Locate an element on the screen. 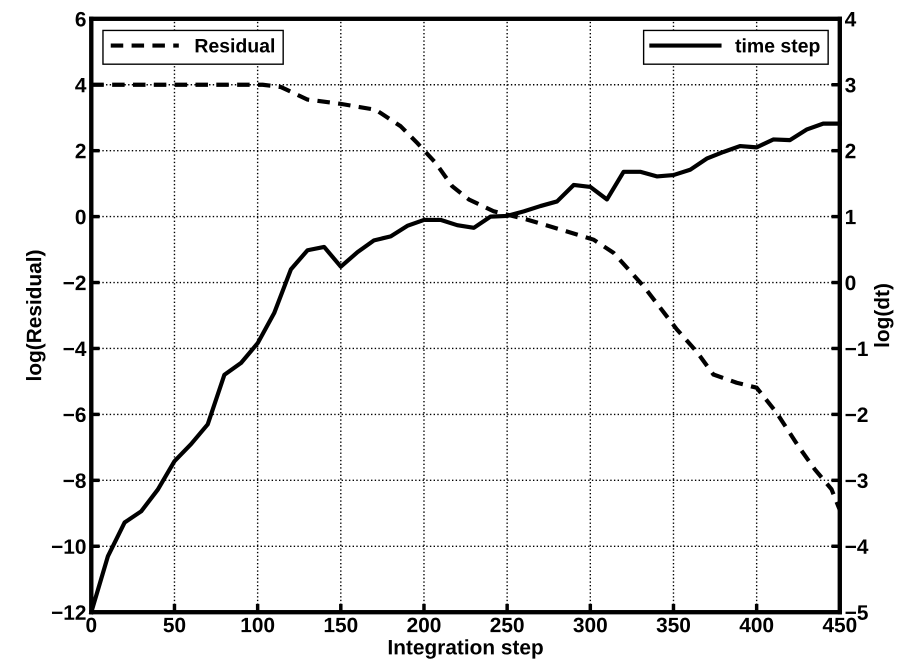 Image resolution: width=904 pixels, height=672 pixels. x-tick-label: 300 is located at coordinates (590, 625).